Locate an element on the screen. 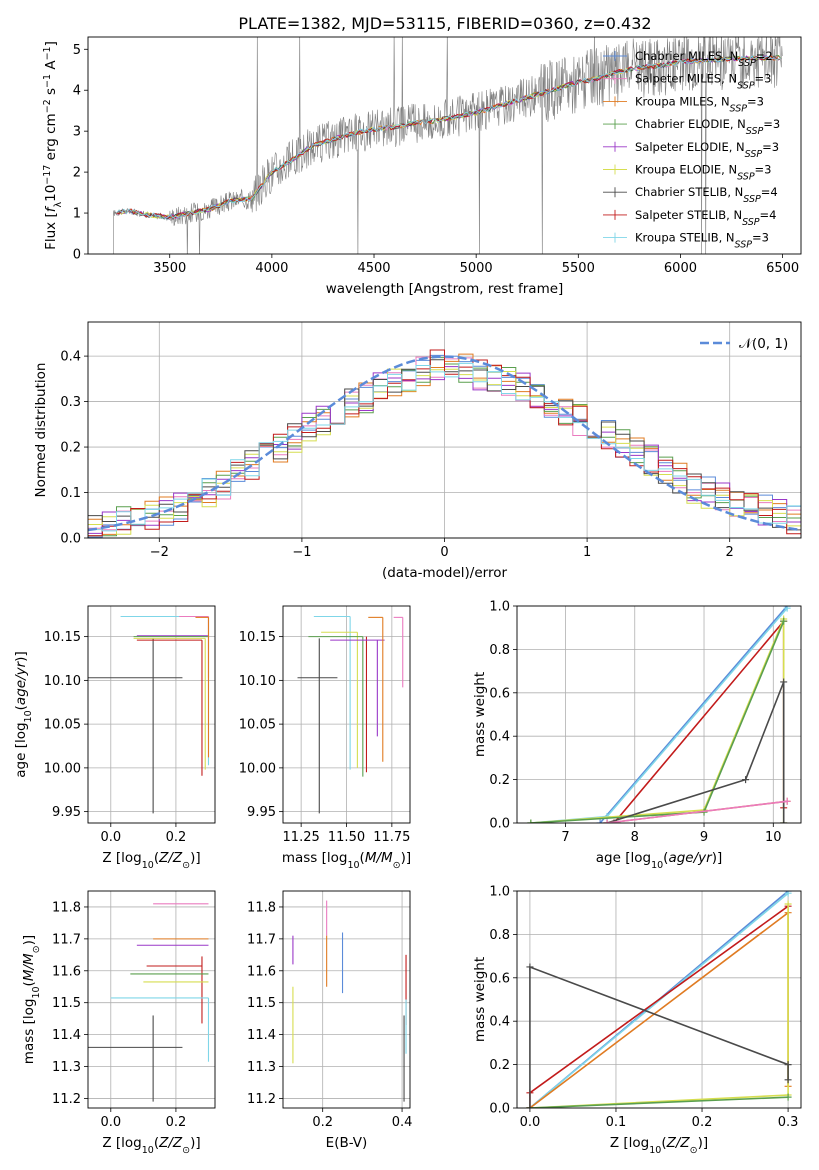 Image resolution: width=819 pixels, height=1170 pixels. x-tick-label: 6500 is located at coordinates (782, 268).